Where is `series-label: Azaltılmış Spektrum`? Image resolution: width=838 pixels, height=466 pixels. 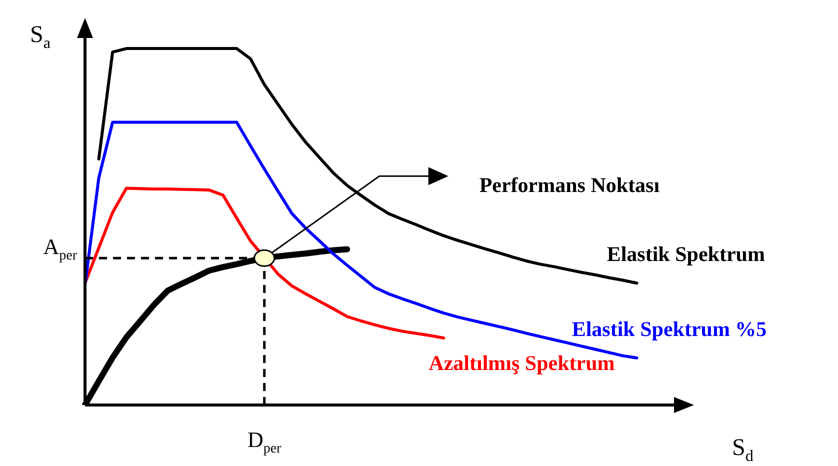 series-label: Azaltılmış Spektrum is located at coordinates (522, 362).